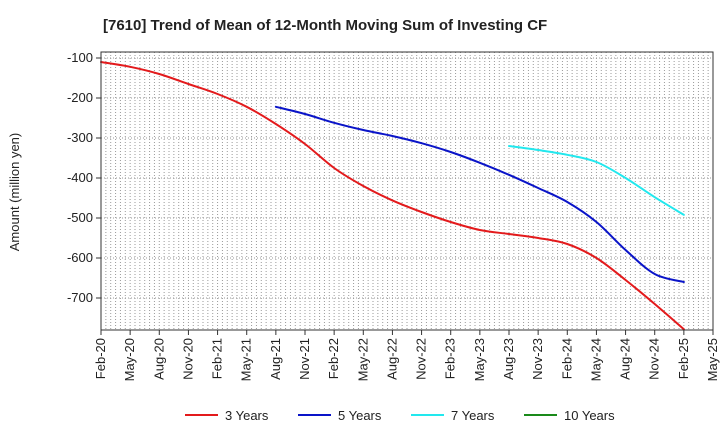  What do you see at coordinates (80, 97) in the screenshot?
I see `y-tick-label: -200` at bounding box center [80, 97].